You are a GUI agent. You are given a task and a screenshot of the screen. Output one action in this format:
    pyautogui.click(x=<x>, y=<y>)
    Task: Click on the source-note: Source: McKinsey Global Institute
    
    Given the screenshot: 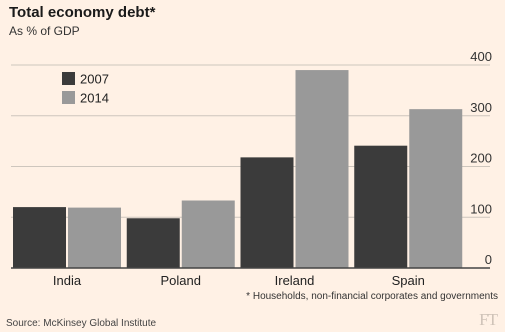 What is the action you would take?
    pyautogui.click(x=81, y=323)
    